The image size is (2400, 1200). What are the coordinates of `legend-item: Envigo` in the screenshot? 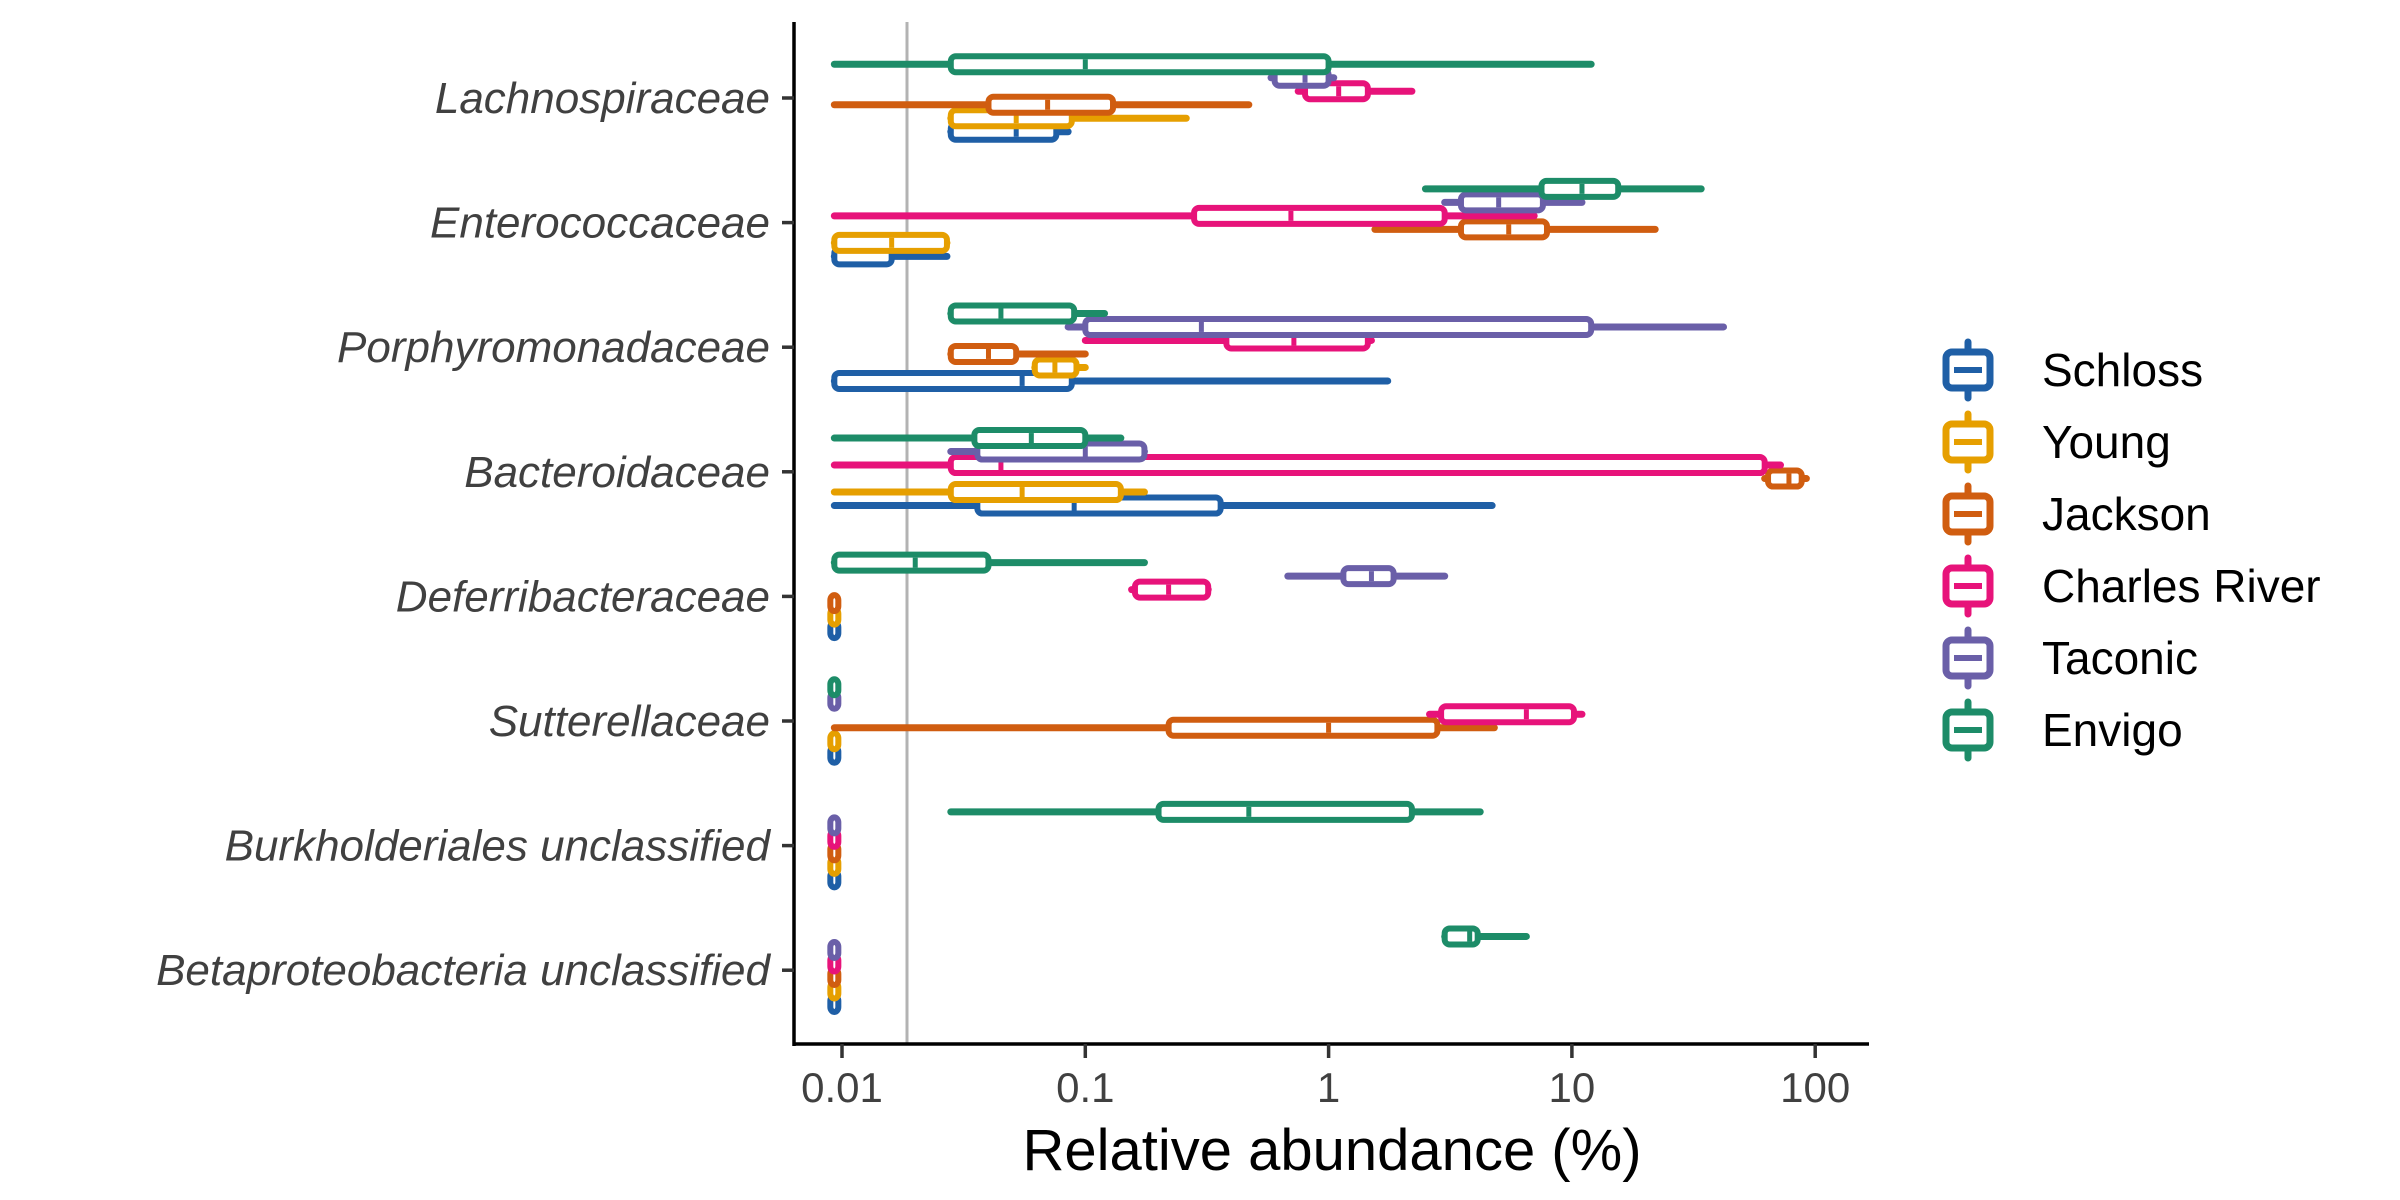 It's located at (2062, 730).